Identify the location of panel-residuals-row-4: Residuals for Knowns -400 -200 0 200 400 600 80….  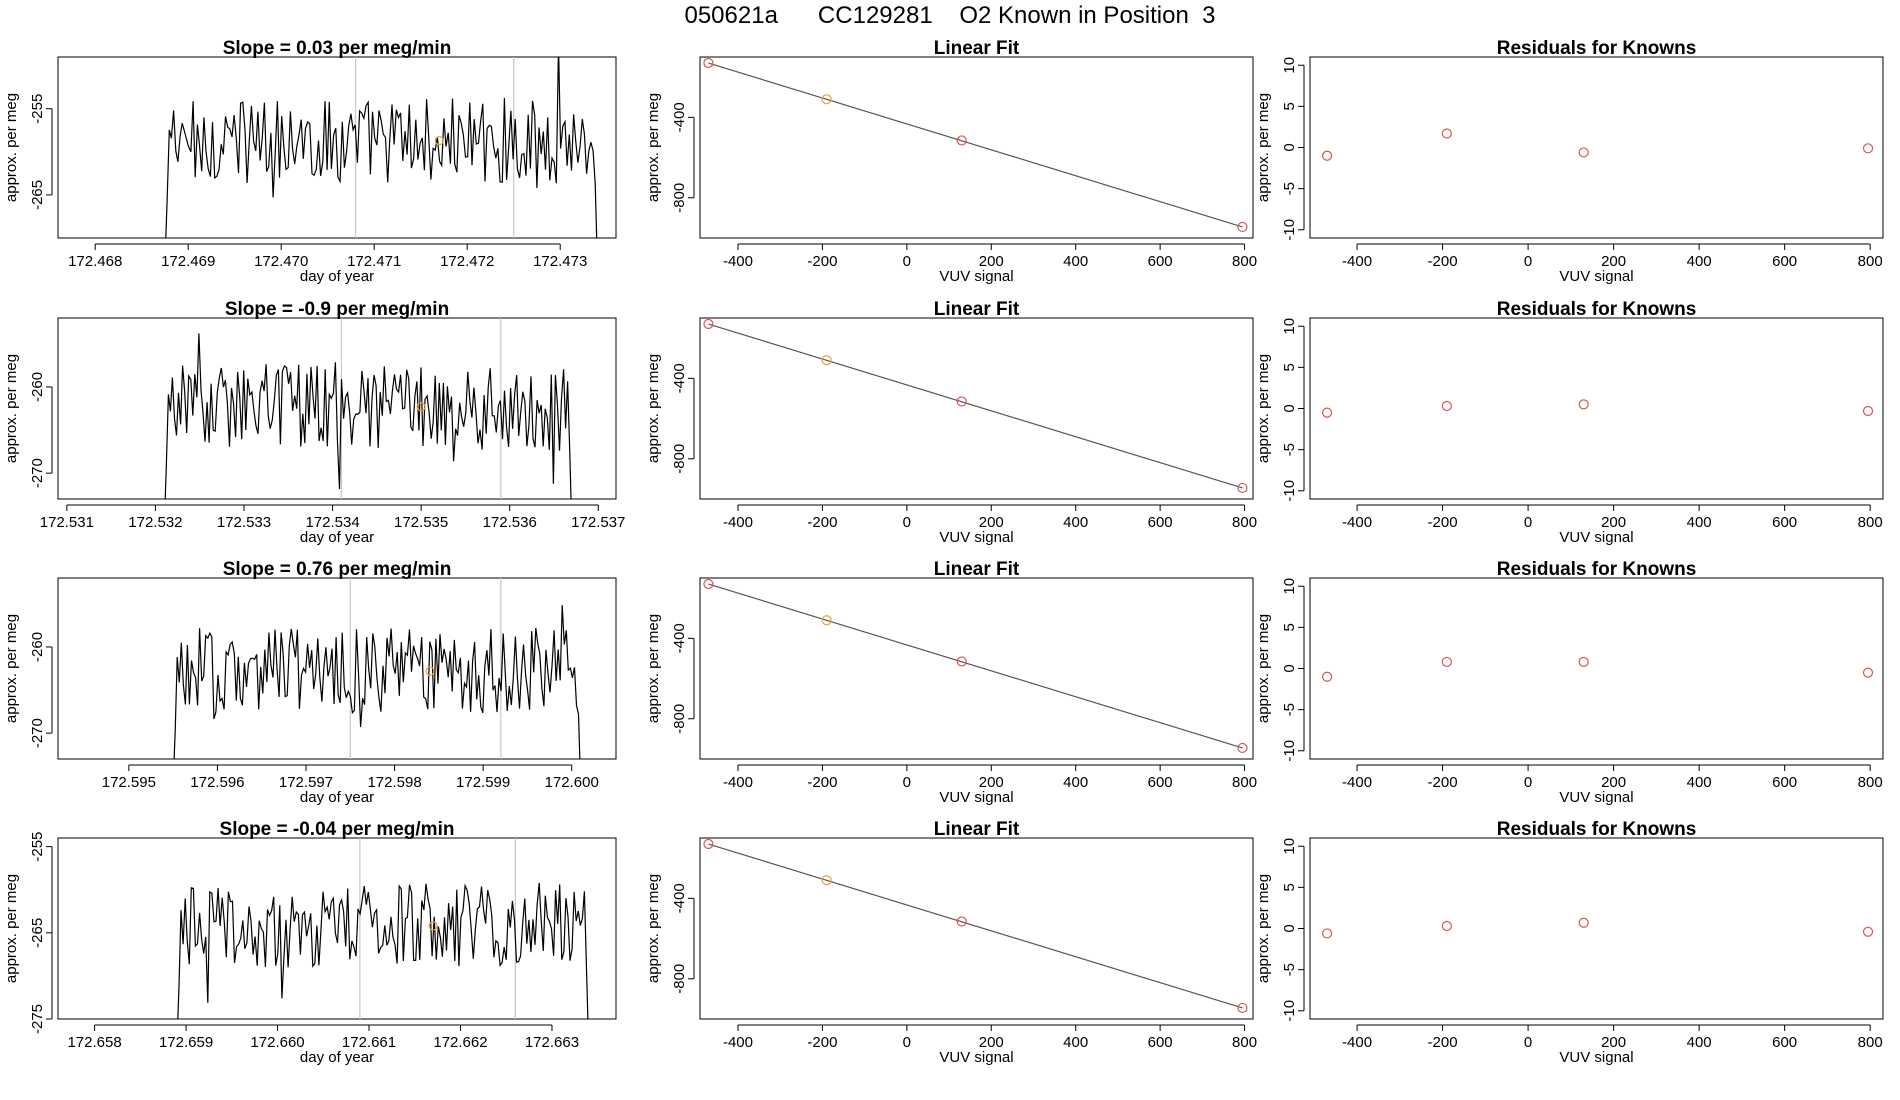
(1569, 942).